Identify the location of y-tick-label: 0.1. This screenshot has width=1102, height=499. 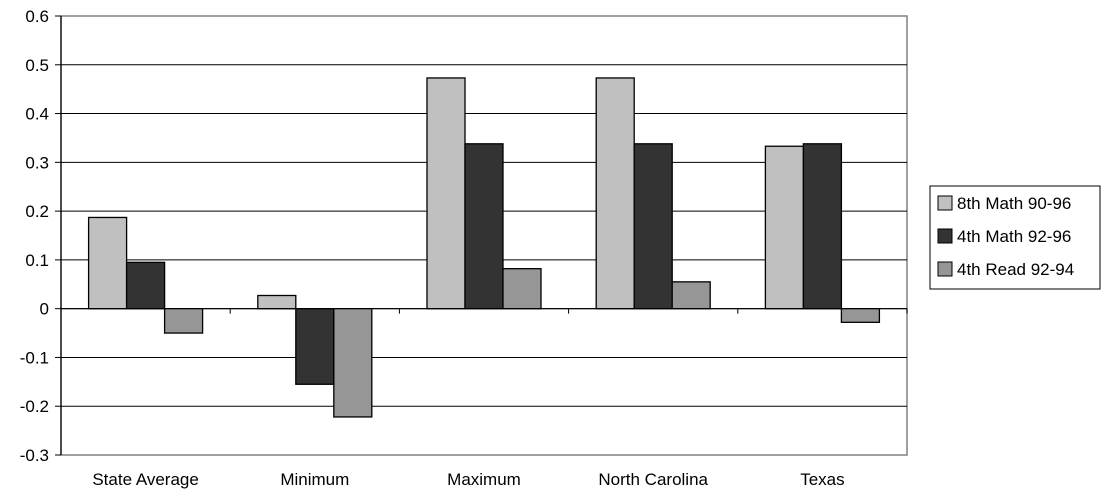
(37, 260).